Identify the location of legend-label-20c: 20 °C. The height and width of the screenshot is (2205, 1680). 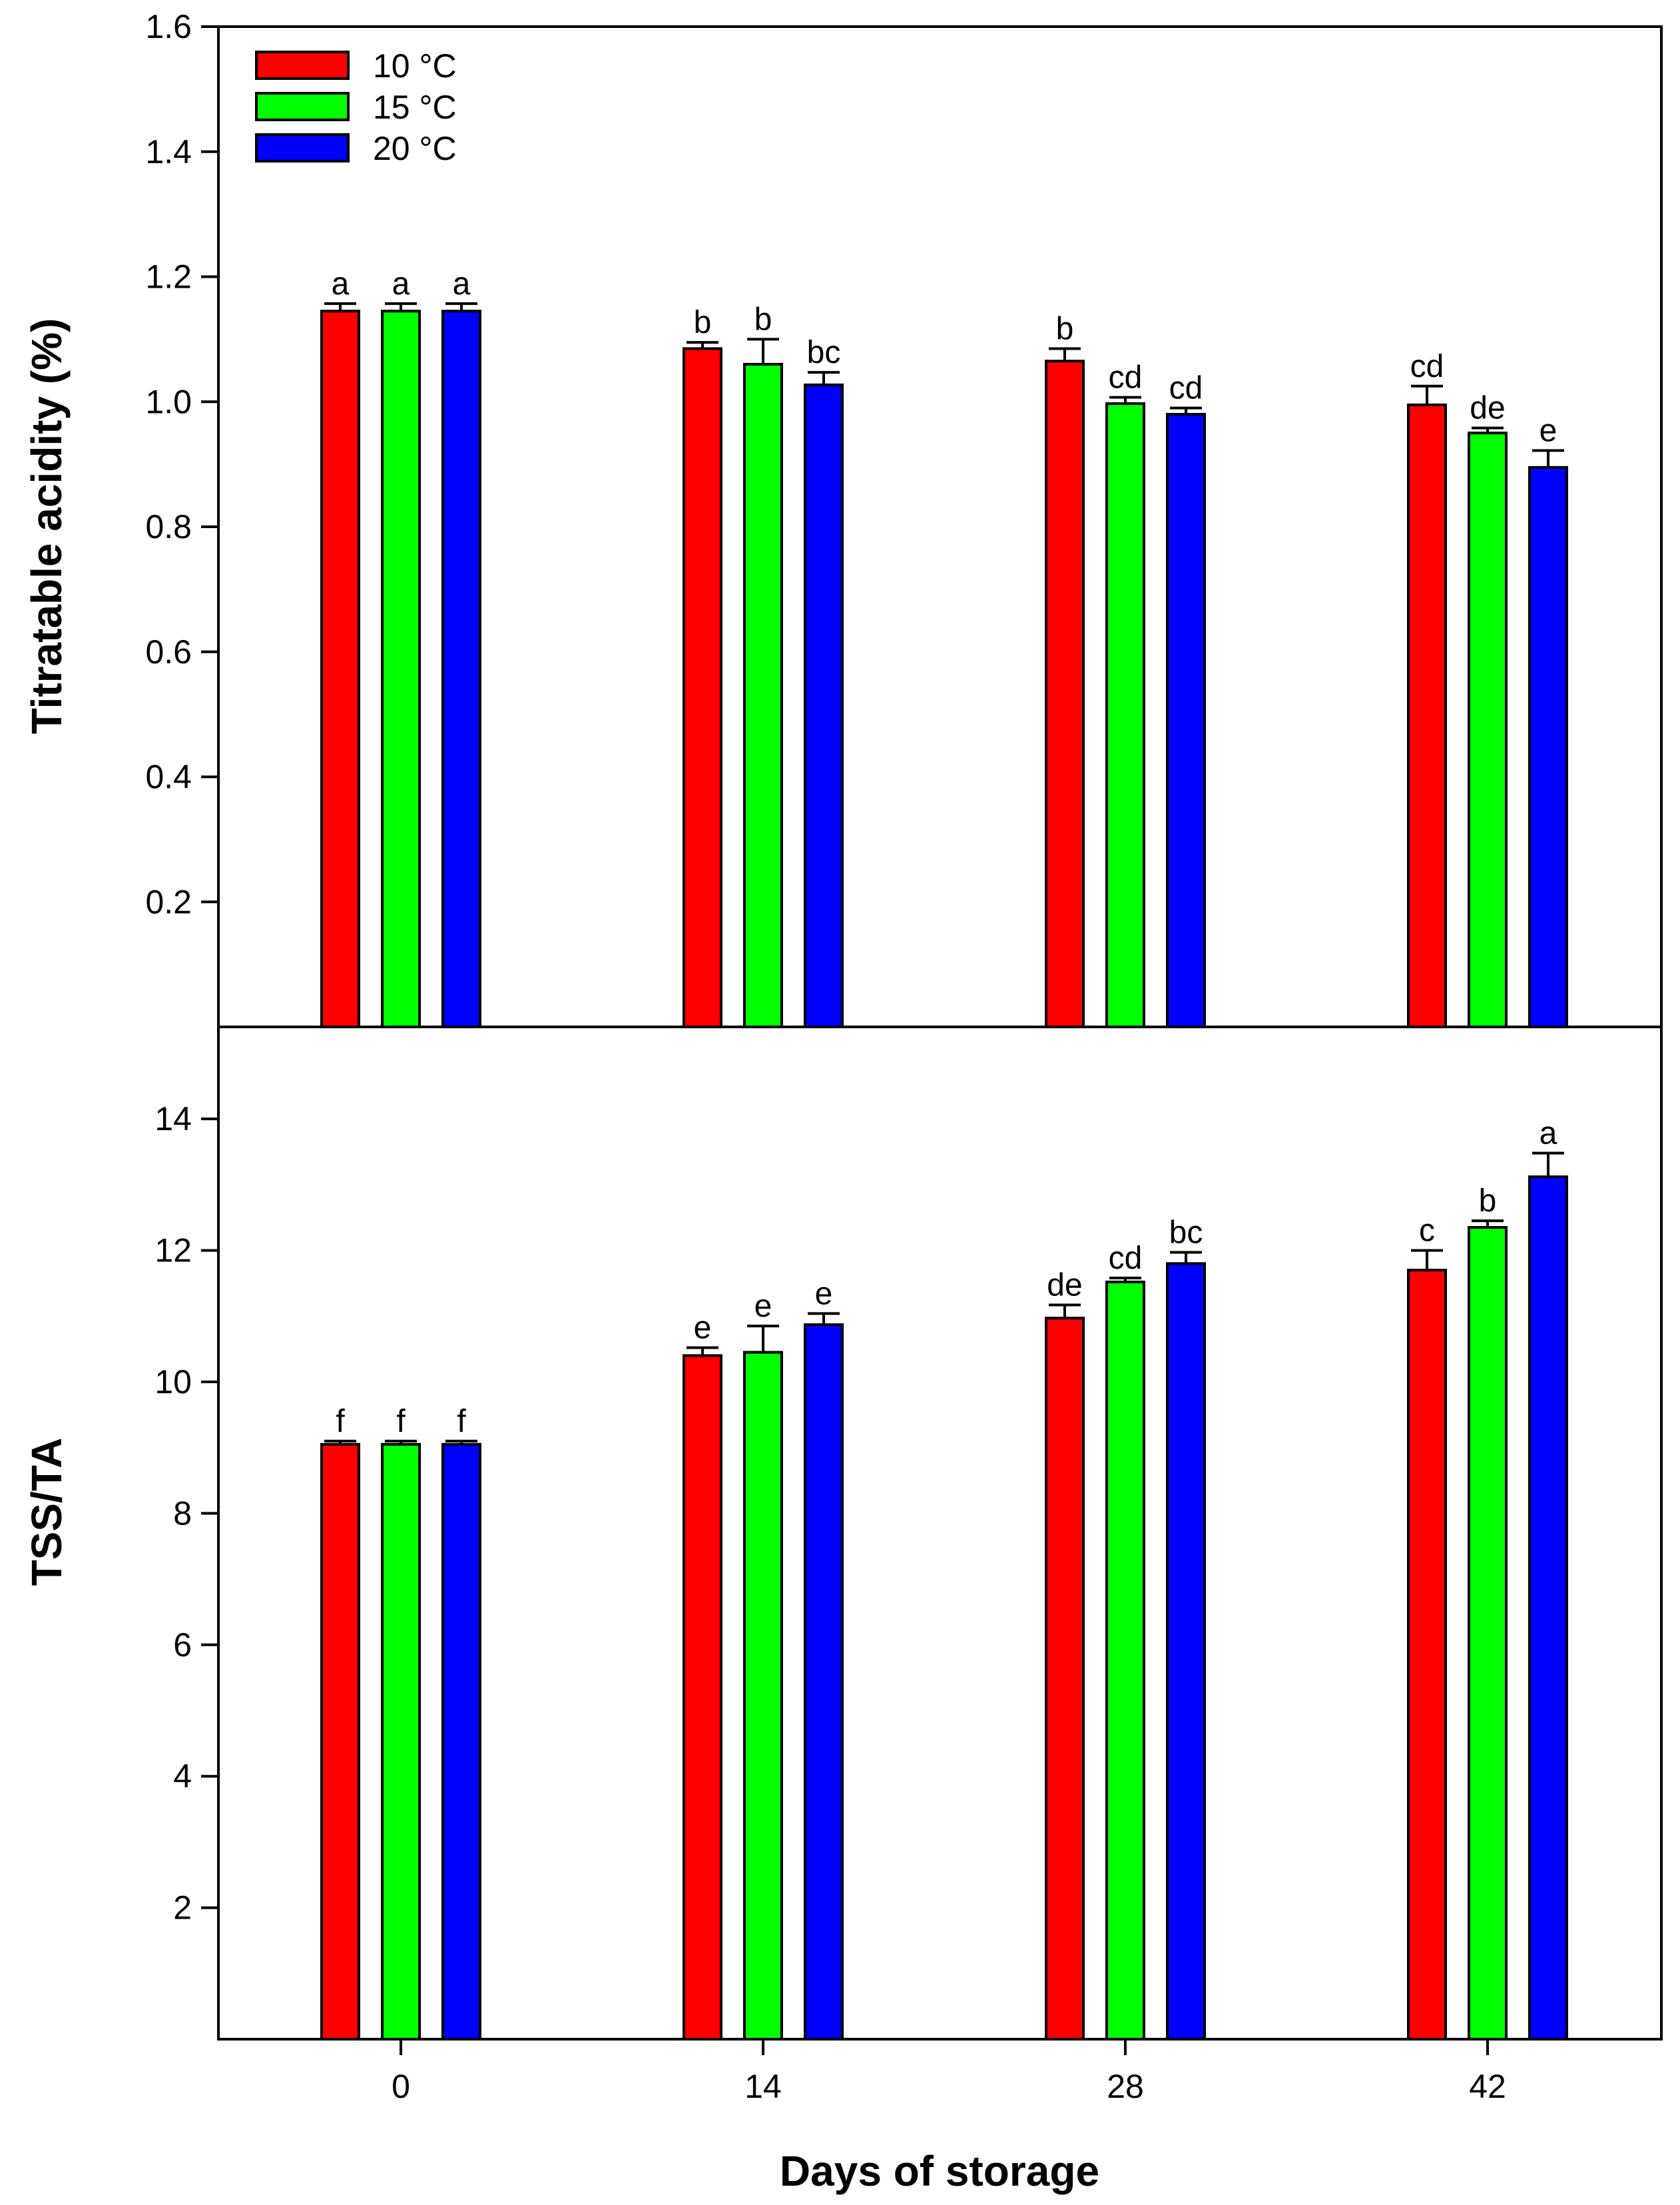
(415, 148).